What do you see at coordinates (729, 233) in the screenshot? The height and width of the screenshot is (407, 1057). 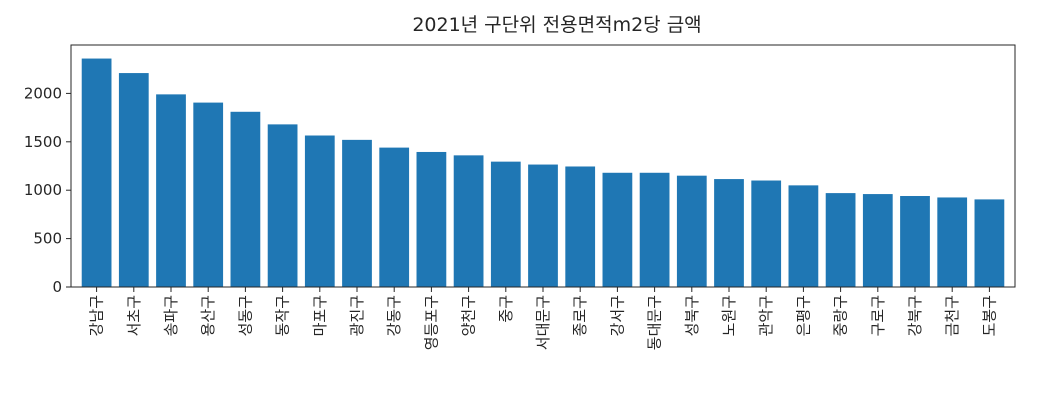 I see `bar-노원구` at bounding box center [729, 233].